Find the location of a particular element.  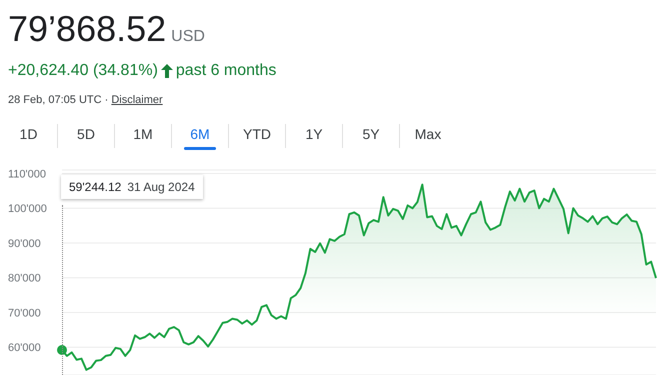

text: 5D is located at coordinates (85, 136).